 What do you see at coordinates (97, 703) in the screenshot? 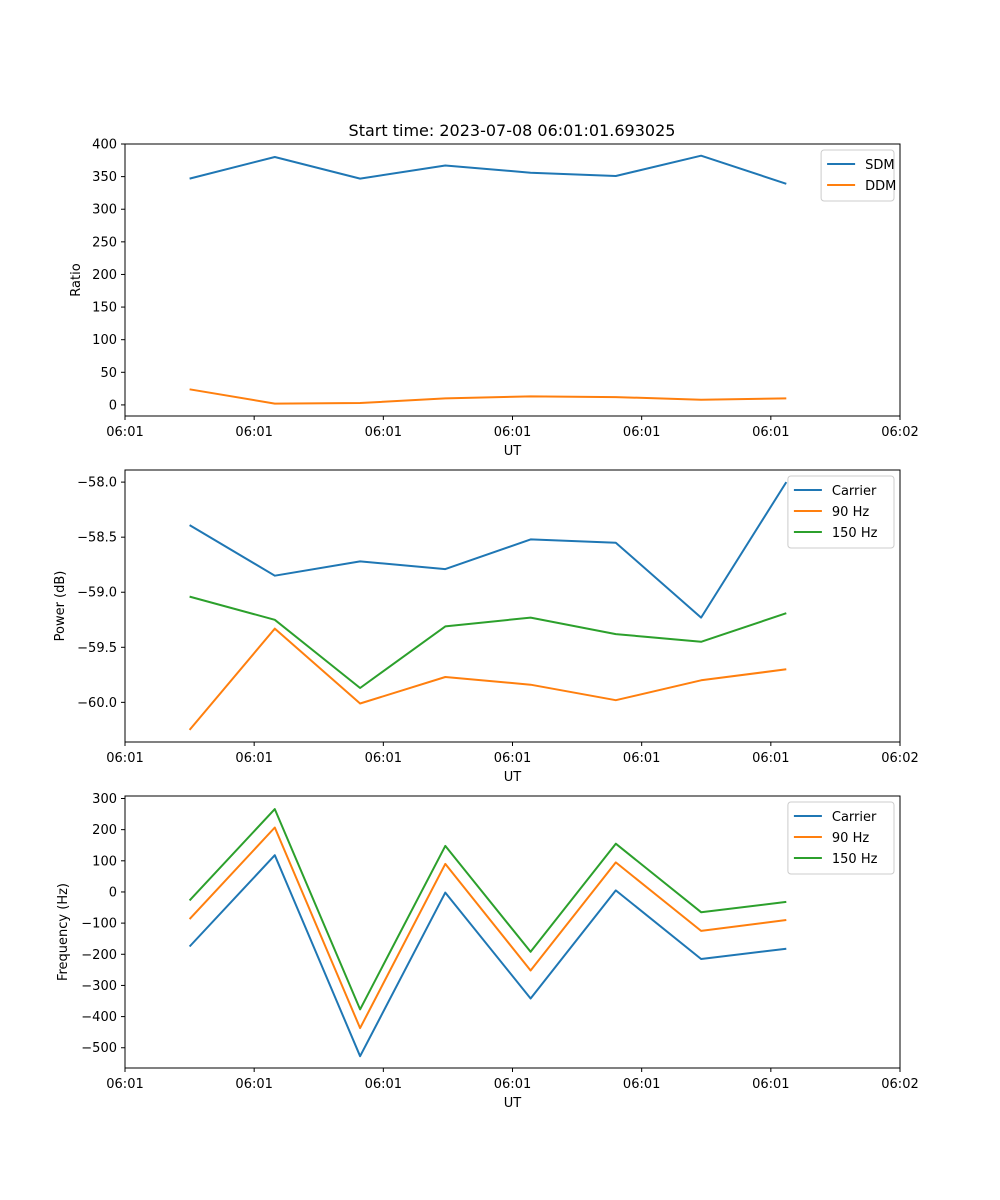
I see `y-tick-label: −60.0` at bounding box center [97, 703].